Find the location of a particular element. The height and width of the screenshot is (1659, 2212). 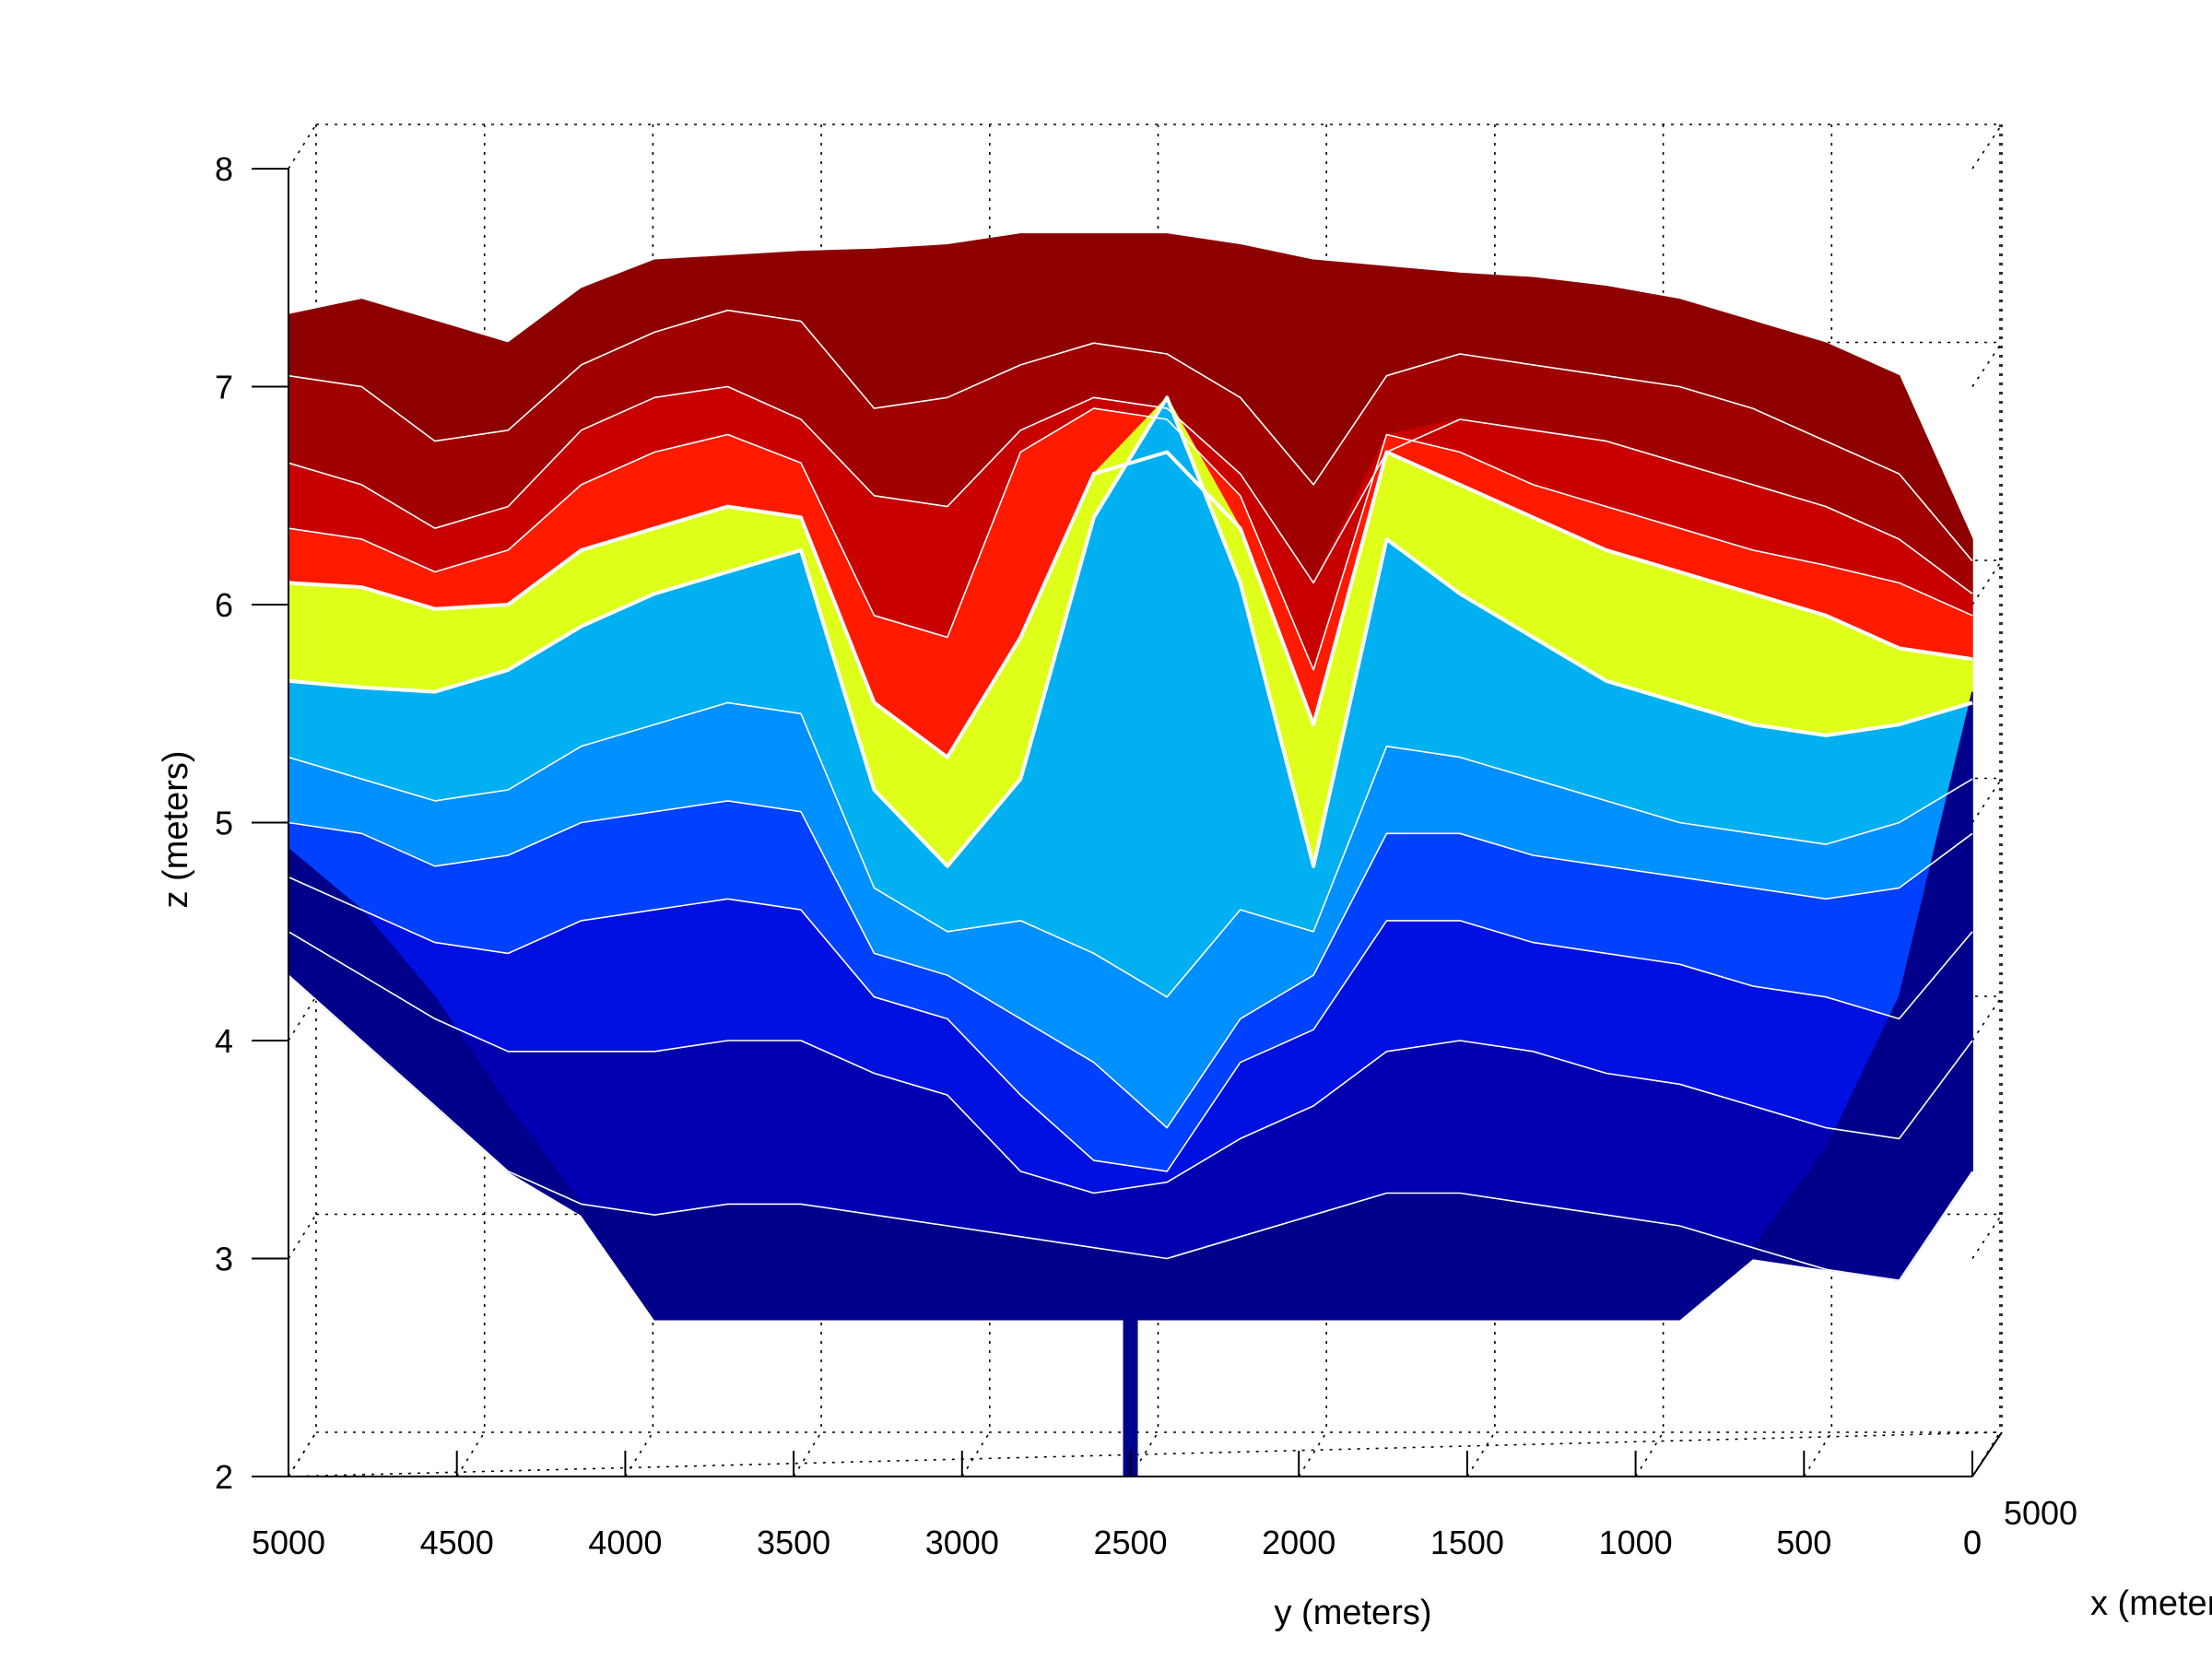

y-tick-label: 4500 is located at coordinates (457, 1542).